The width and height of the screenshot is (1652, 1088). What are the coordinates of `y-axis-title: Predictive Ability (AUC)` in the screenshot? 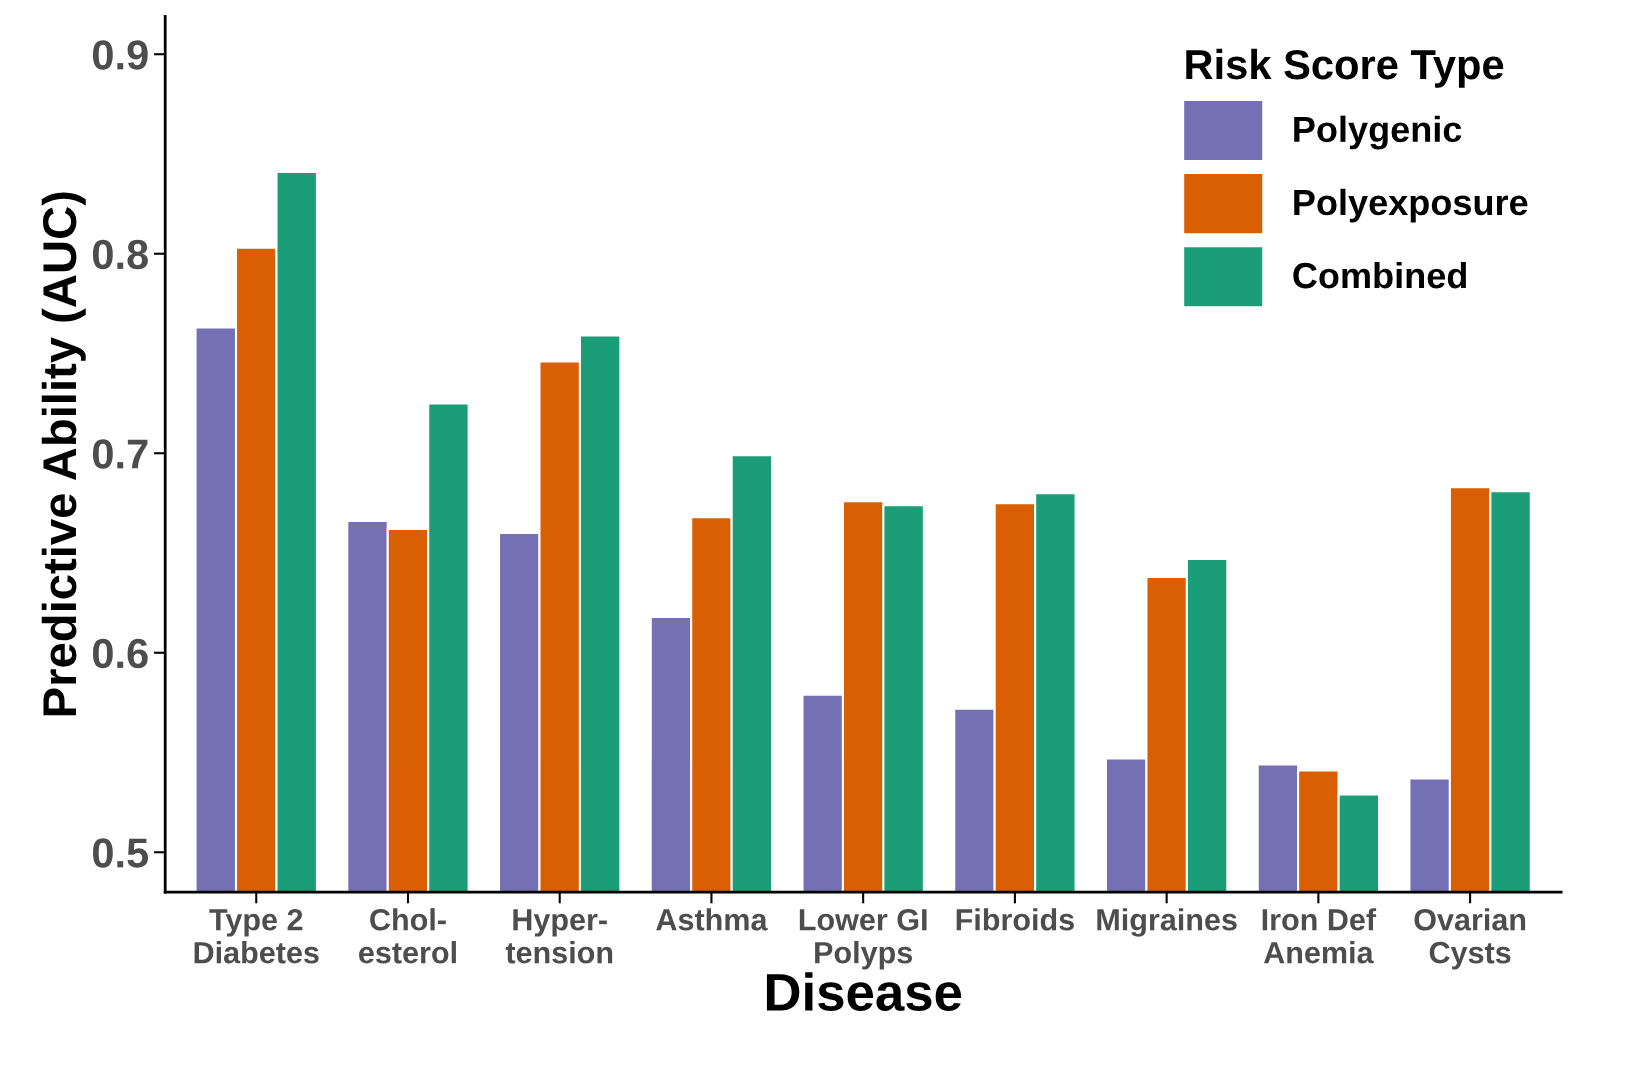 It's located at (63, 454).